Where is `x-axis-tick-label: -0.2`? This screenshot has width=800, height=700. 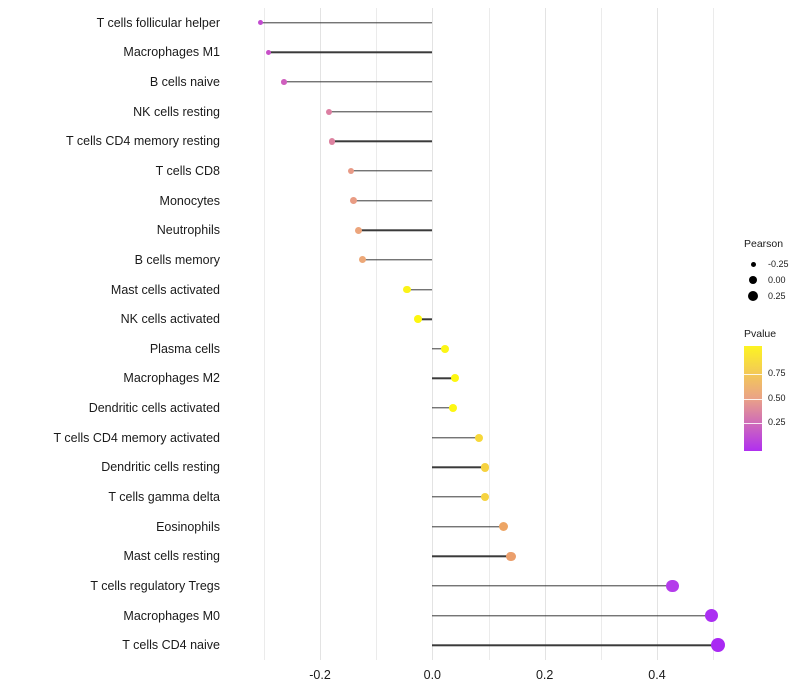 x-axis-tick-label: -0.2 is located at coordinates (320, 675).